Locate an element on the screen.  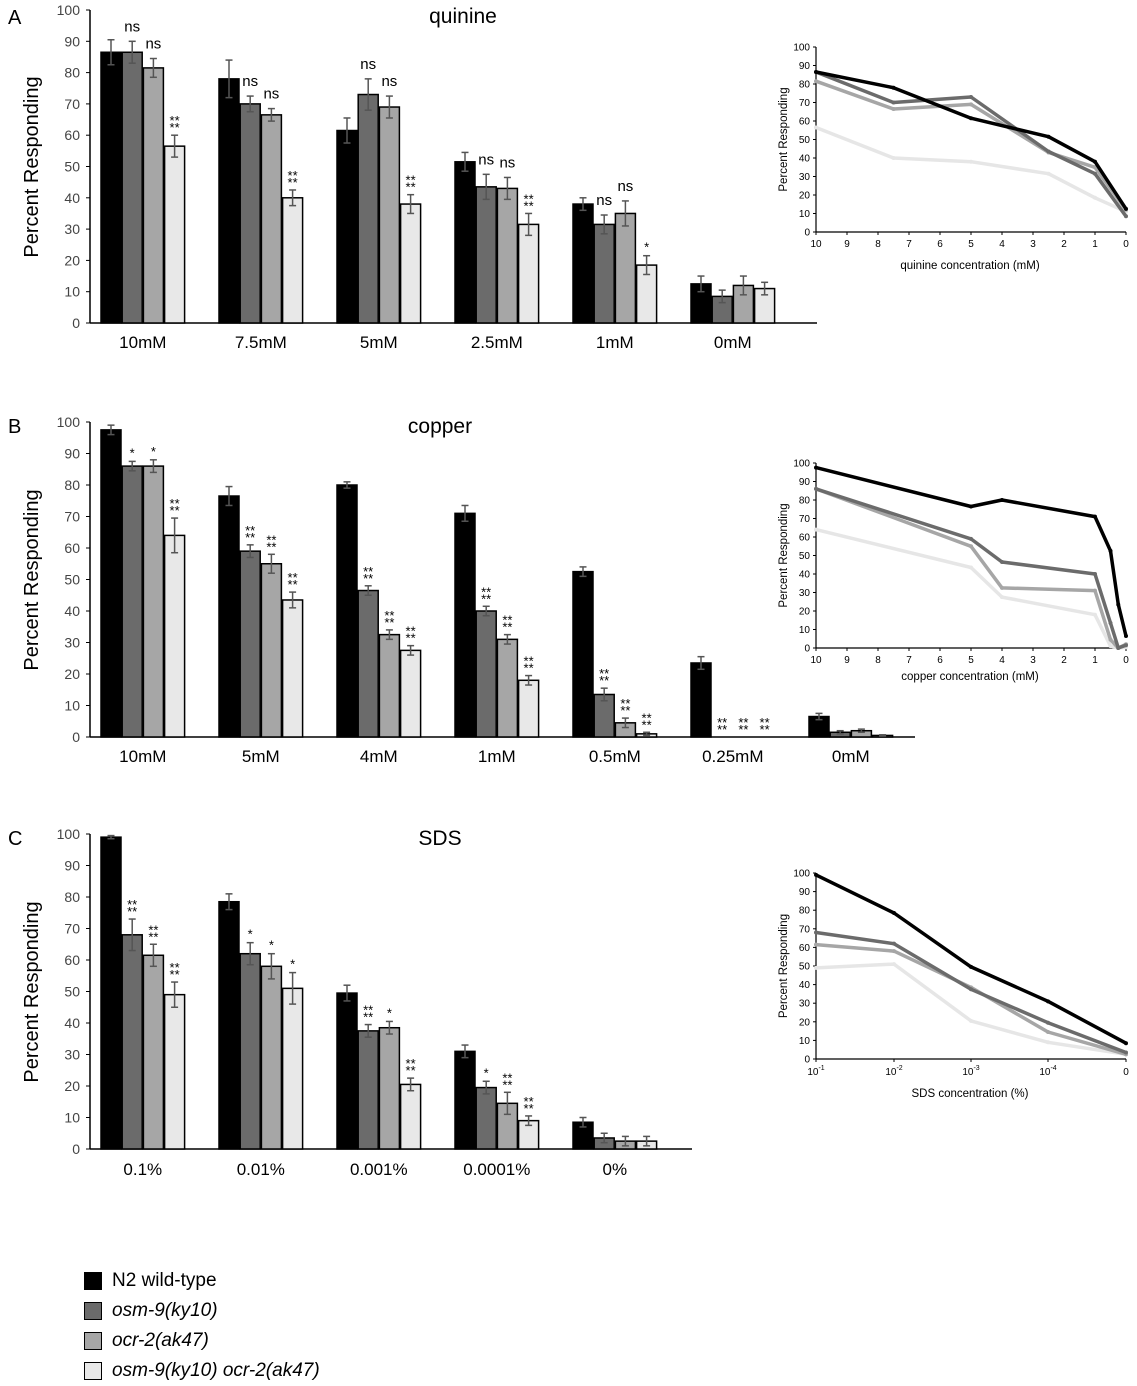
x-tick-label: 0mM is located at coordinates (851, 756).